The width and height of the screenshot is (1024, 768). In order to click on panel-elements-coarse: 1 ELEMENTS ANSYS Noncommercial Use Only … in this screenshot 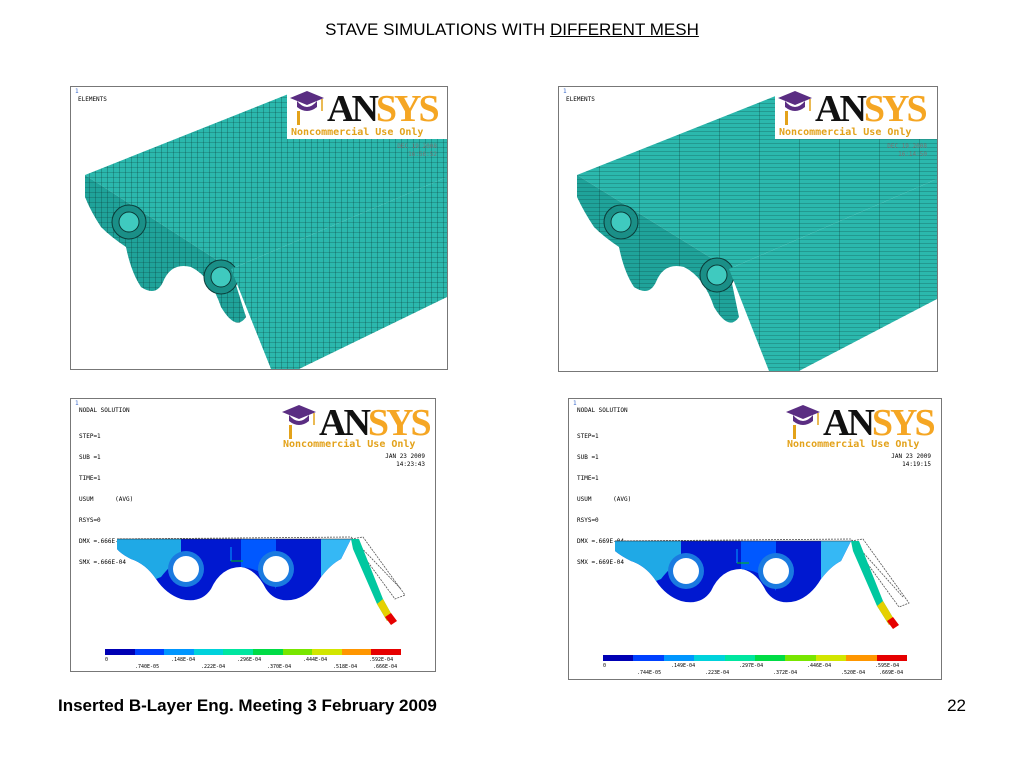, I will do `click(259, 228)`.